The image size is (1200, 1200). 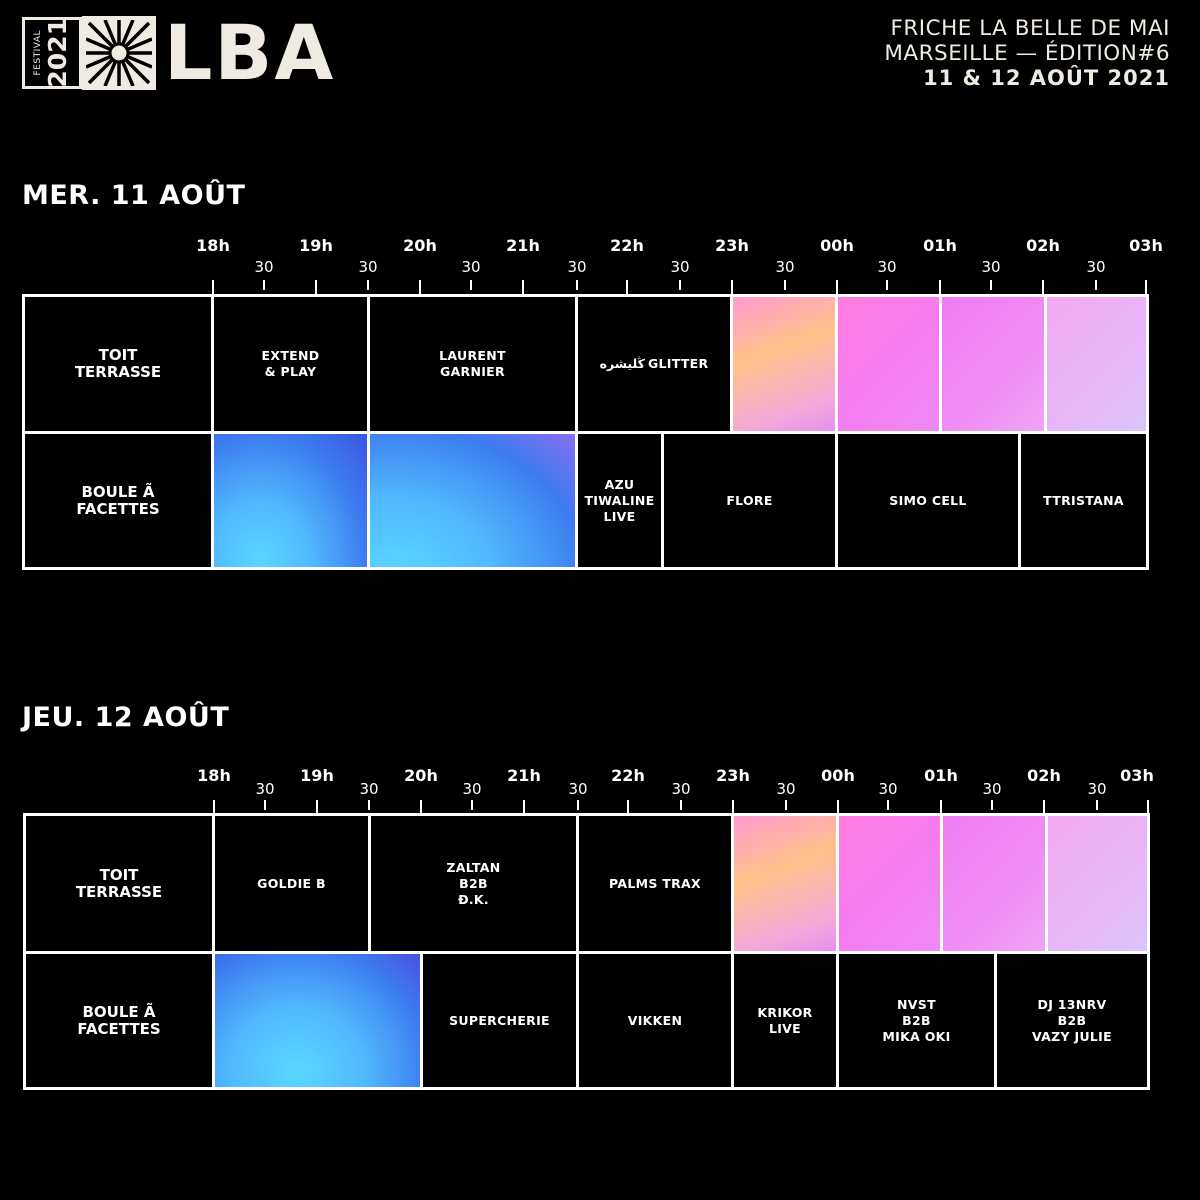 I want to click on artist-name: AZU TIWALINE LIVE, so click(x=619, y=500).